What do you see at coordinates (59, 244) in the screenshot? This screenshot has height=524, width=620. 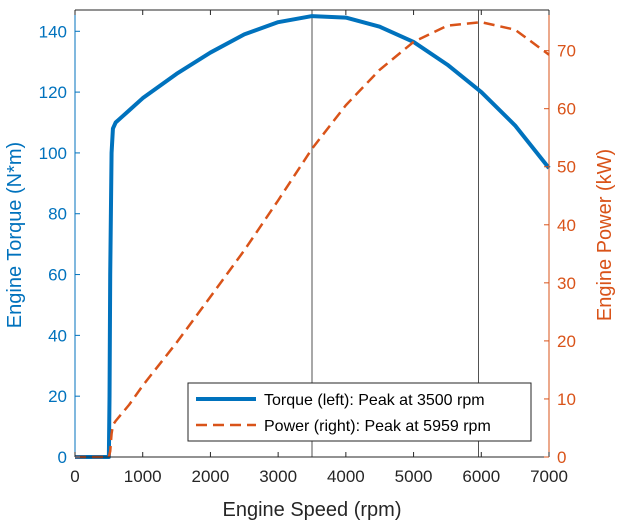 I see `left-axis-ticks: 0 20 40 60 80 100 120 140` at bounding box center [59, 244].